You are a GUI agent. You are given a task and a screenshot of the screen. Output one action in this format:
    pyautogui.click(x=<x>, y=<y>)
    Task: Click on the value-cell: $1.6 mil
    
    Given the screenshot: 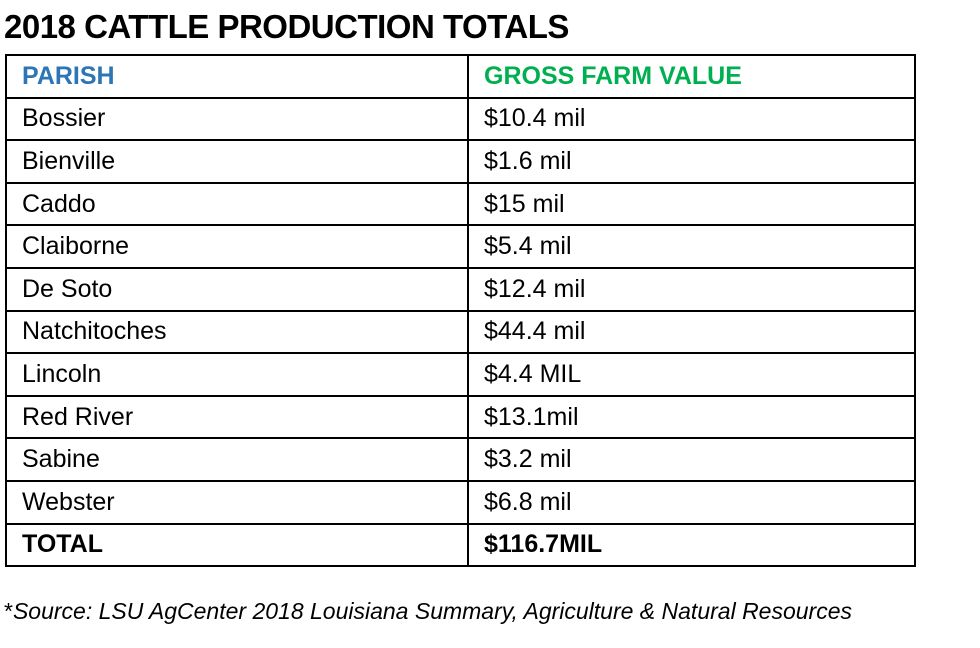 What is the action you would take?
    pyautogui.click(x=691, y=161)
    